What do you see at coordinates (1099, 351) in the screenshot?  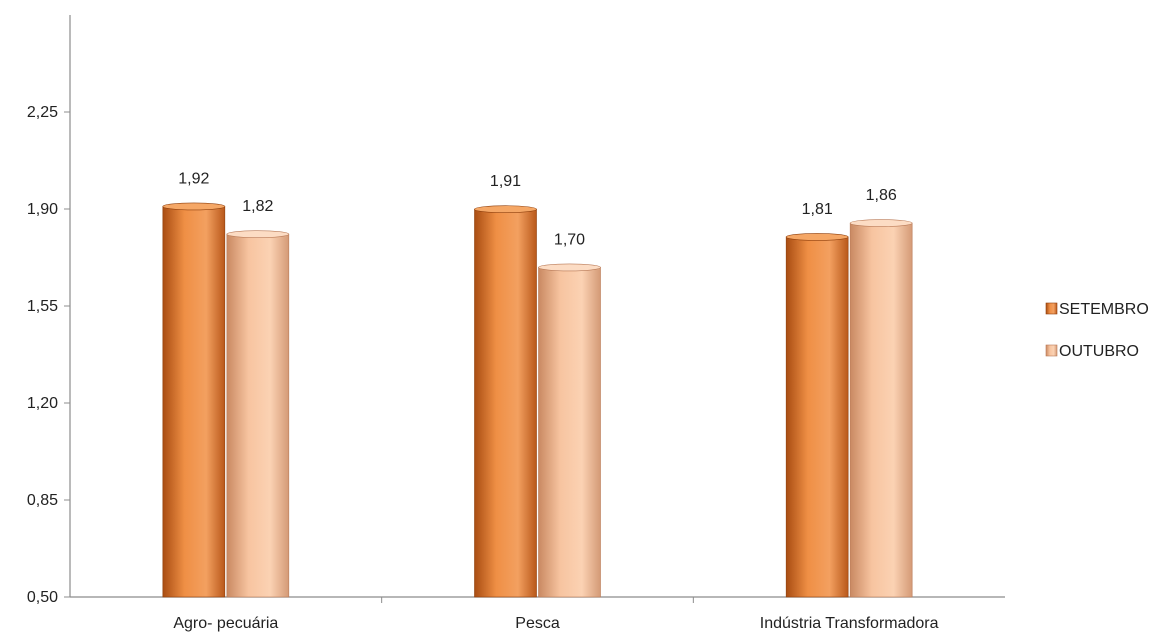 I see `legend-label: OUTUBRO` at bounding box center [1099, 351].